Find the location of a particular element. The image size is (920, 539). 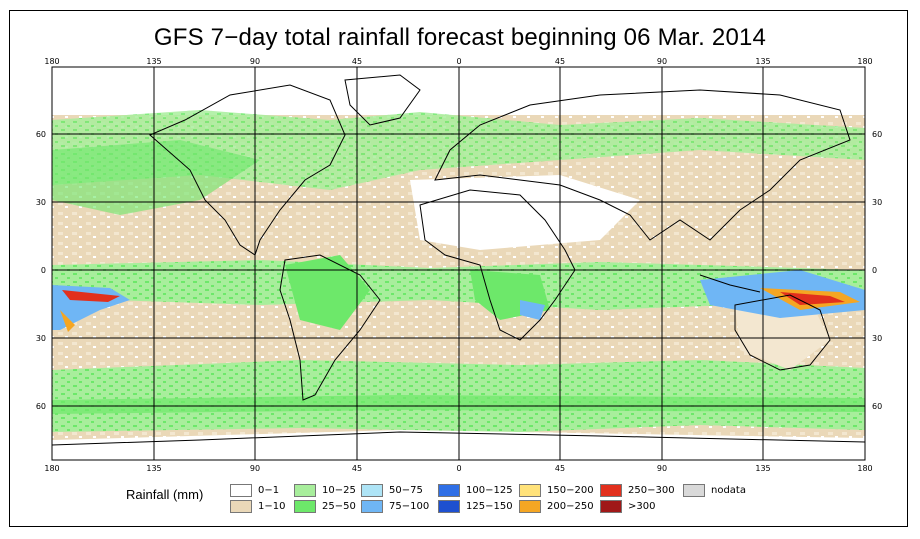

legend-label: 250−300 is located at coordinates (651, 490).